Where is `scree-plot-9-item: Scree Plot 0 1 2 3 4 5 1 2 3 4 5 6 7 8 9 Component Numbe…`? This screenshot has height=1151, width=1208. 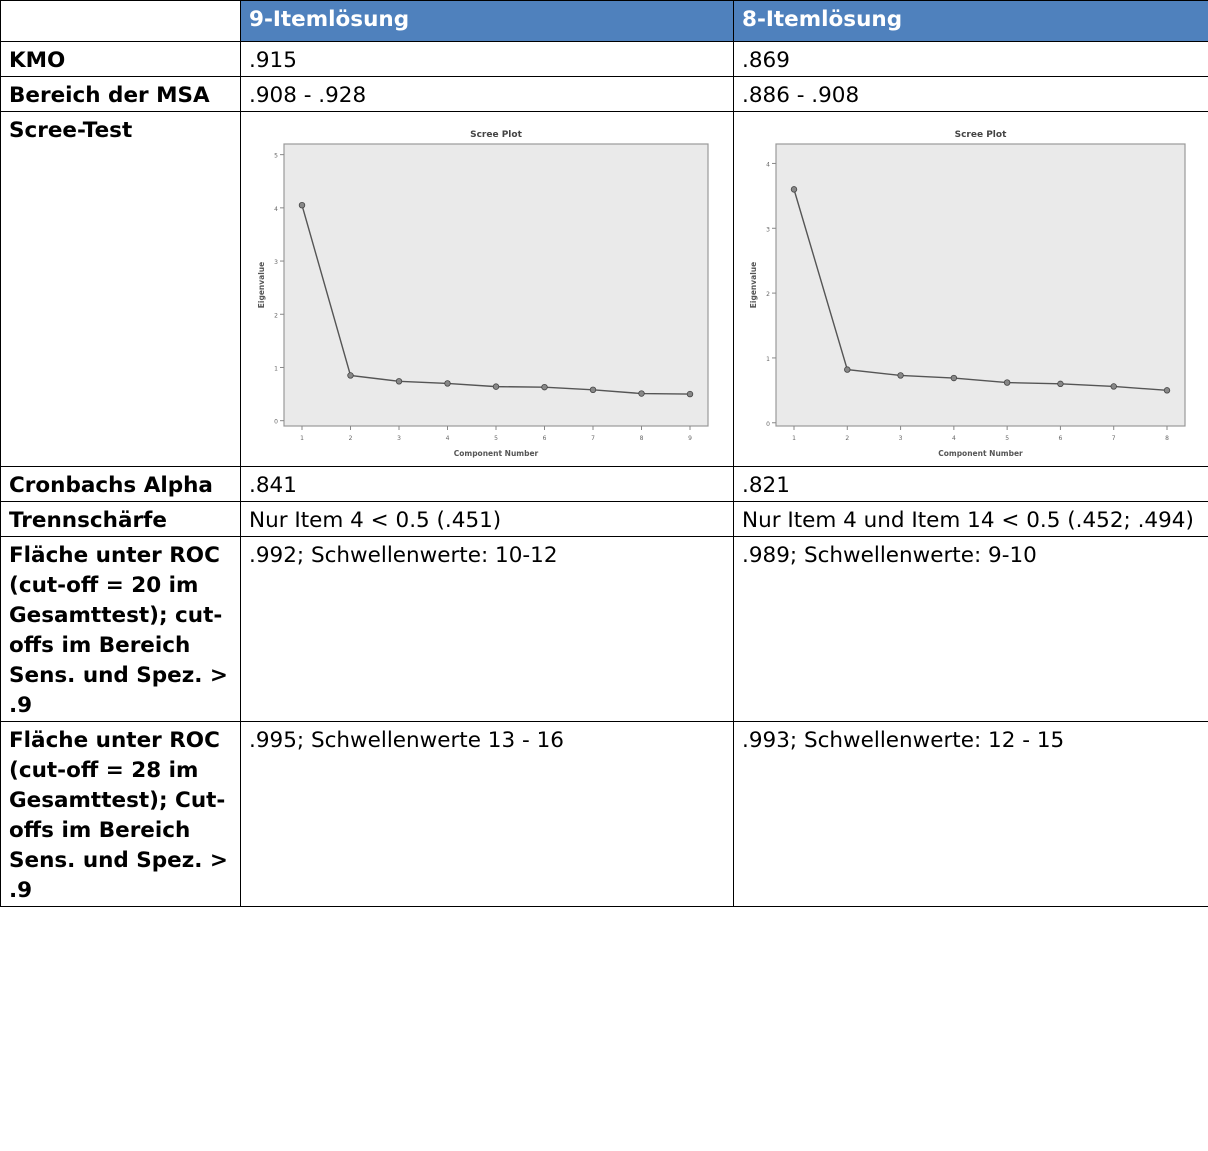
scree-plot-9-item: Scree Plot 0 1 2 3 4 5 1 2 3 4 5 6 7 8 9 Component Numbe… is located at coordinates (483, 294).